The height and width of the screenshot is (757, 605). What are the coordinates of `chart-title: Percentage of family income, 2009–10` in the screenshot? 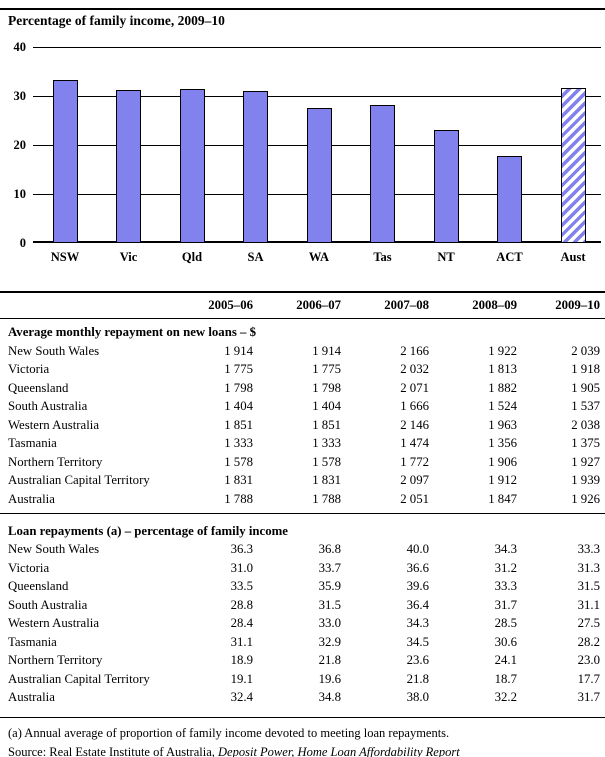 It's located at (116, 20).